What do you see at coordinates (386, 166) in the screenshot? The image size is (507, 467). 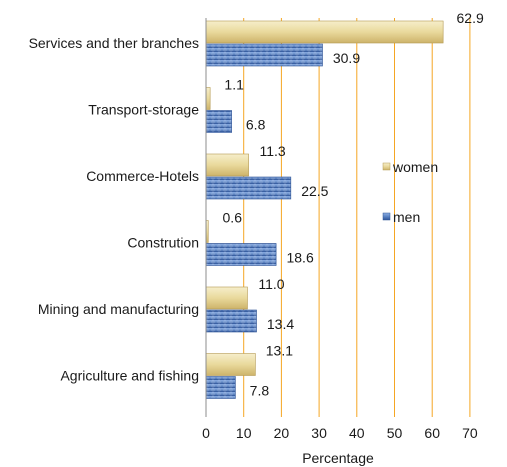 I see `legend-swatch-women` at bounding box center [386, 166].